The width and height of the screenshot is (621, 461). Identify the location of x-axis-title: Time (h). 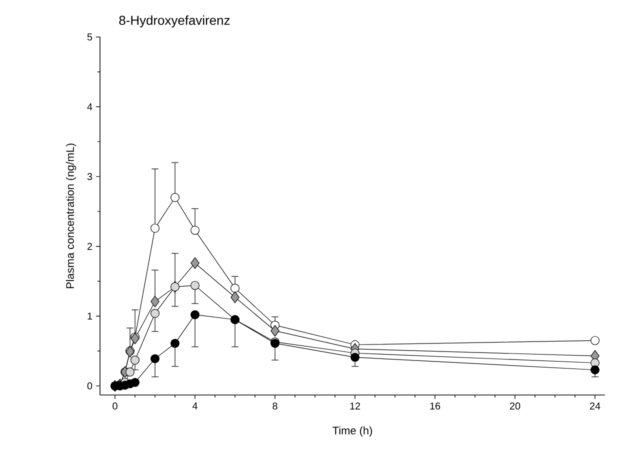
(352, 431).